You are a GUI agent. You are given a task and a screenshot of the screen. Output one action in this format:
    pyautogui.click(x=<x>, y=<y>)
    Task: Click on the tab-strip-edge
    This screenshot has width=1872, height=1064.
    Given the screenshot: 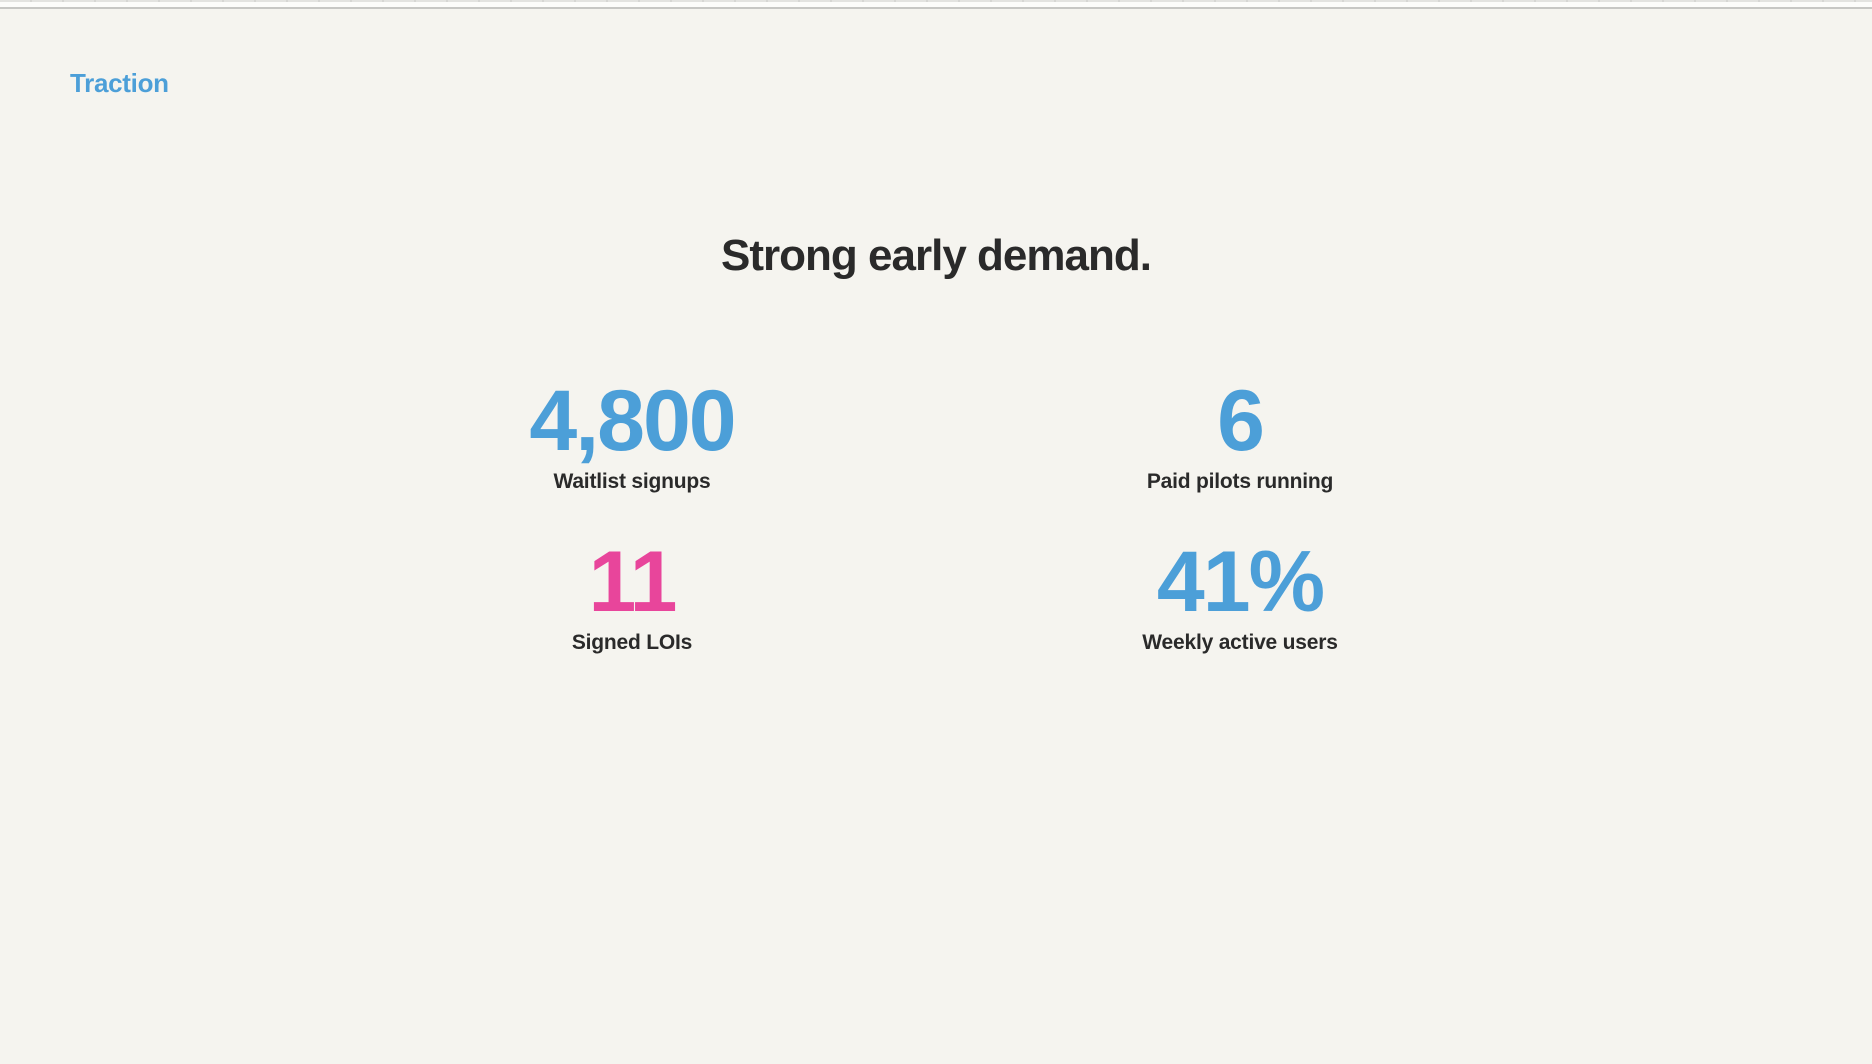 What is the action you would take?
    pyautogui.click(x=936, y=1)
    